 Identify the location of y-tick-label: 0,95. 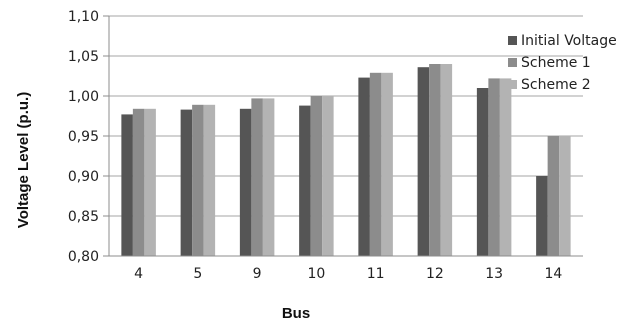
(83, 137).